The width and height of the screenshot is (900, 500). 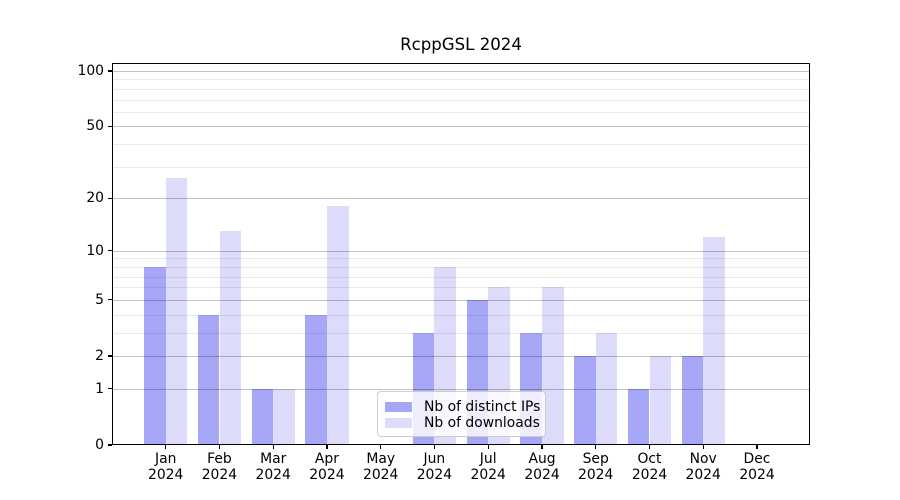 What do you see at coordinates (165, 458) in the screenshot?
I see `x-tick-month: Jan` at bounding box center [165, 458].